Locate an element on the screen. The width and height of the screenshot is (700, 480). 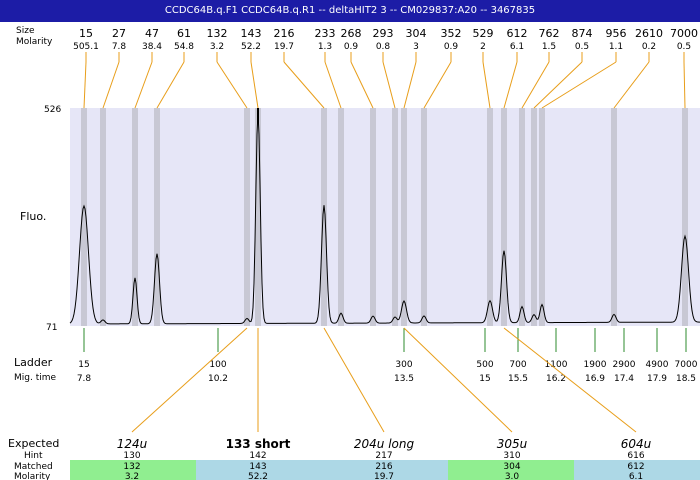
peak-size-label: 304 is located at coordinates (416, 33).